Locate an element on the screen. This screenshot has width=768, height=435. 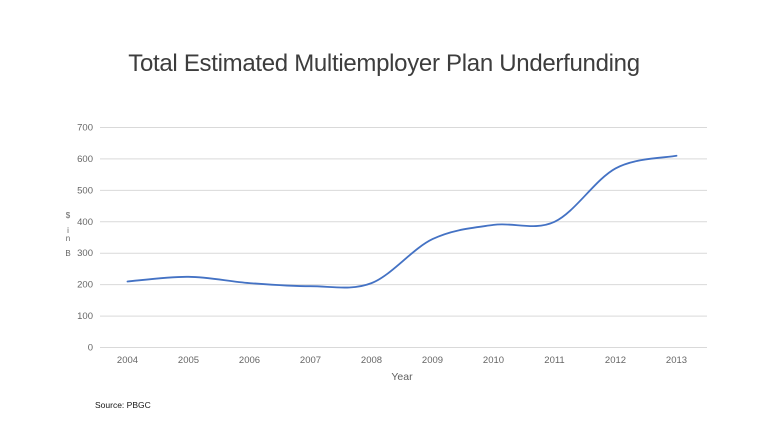
y-tick-label: 500 is located at coordinates (85, 190).